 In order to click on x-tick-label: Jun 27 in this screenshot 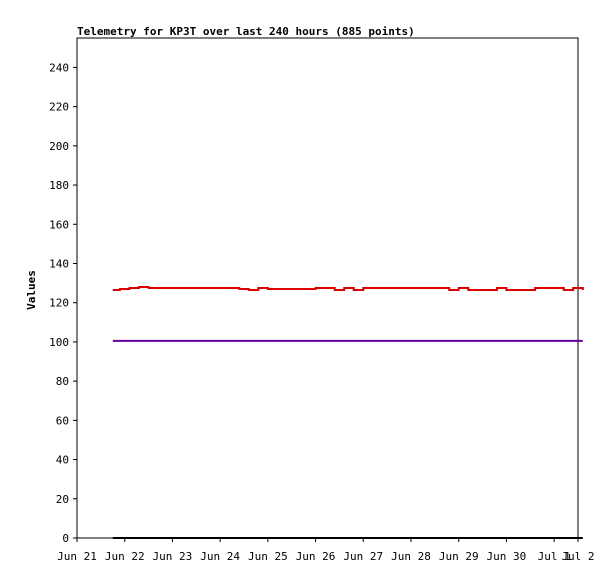, I will do `click(363, 556)`.